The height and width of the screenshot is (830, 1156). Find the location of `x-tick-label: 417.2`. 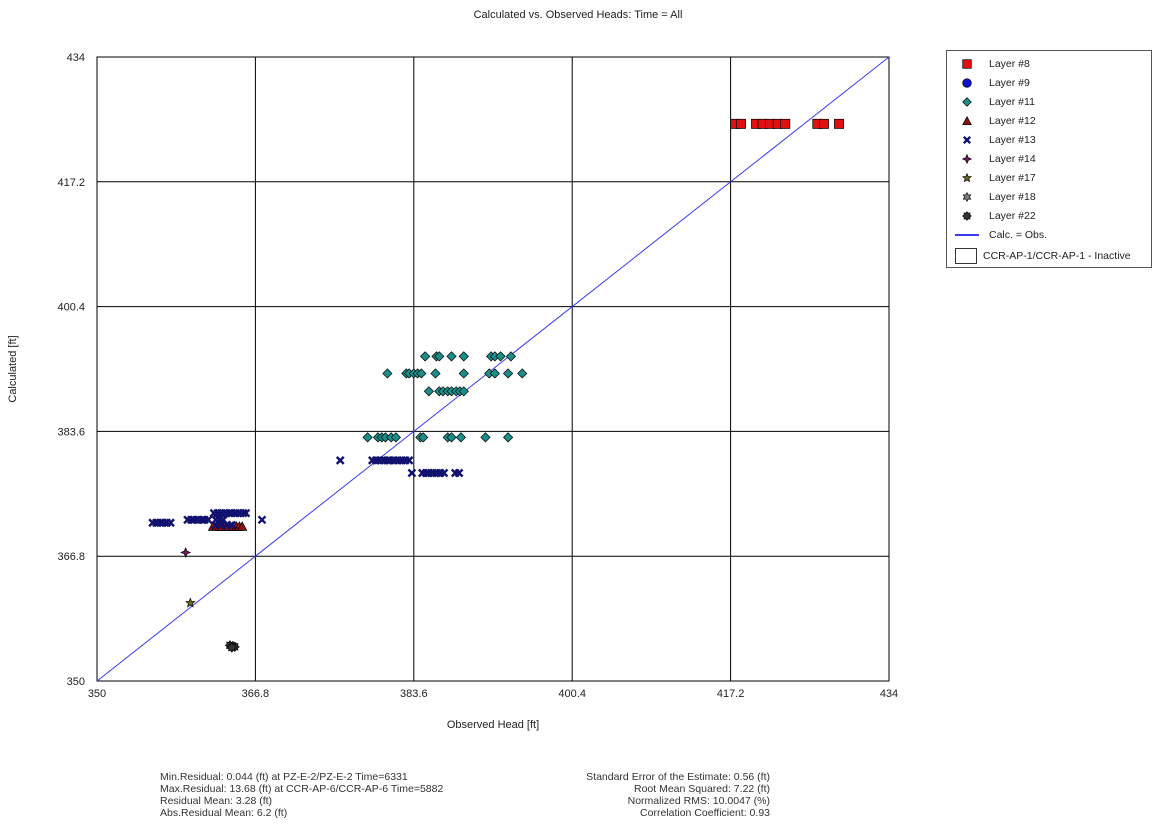

x-tick-label: 417.2 is located at coordinates (731, 694).